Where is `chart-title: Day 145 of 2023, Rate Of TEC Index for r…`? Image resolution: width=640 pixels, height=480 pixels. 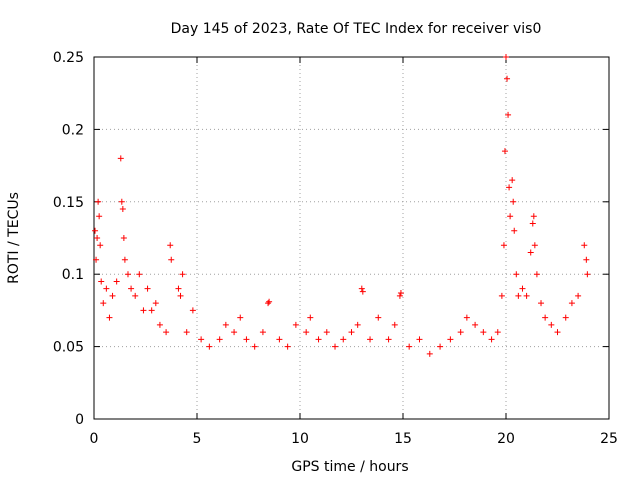 chart-title: Day 145 of 2023, Rate Of TEC Index for r… is located at coordinates (356, 29).